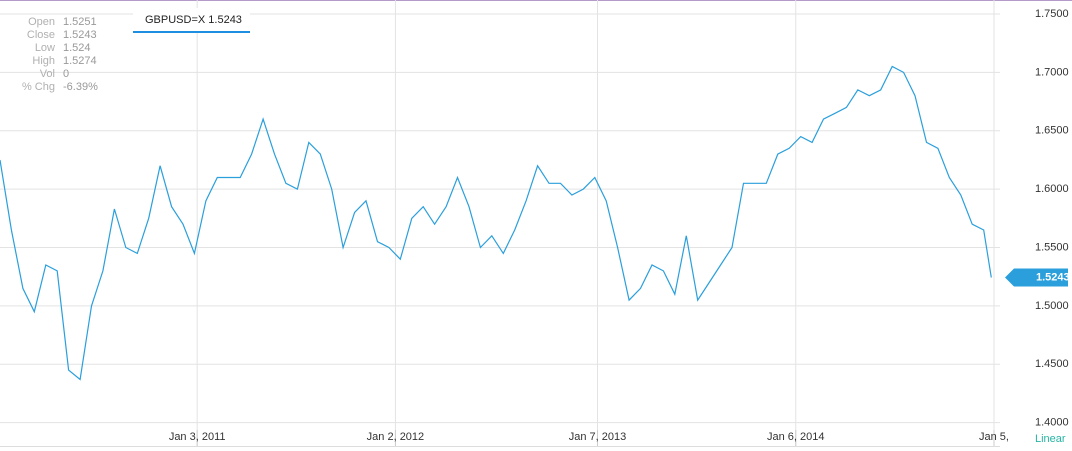 The width and height of the screenshot is (1072, 451). What do you see at coordinates (66, 74) in the screenshot?
I see `info-value: 0` at bounding box center [66, 74].